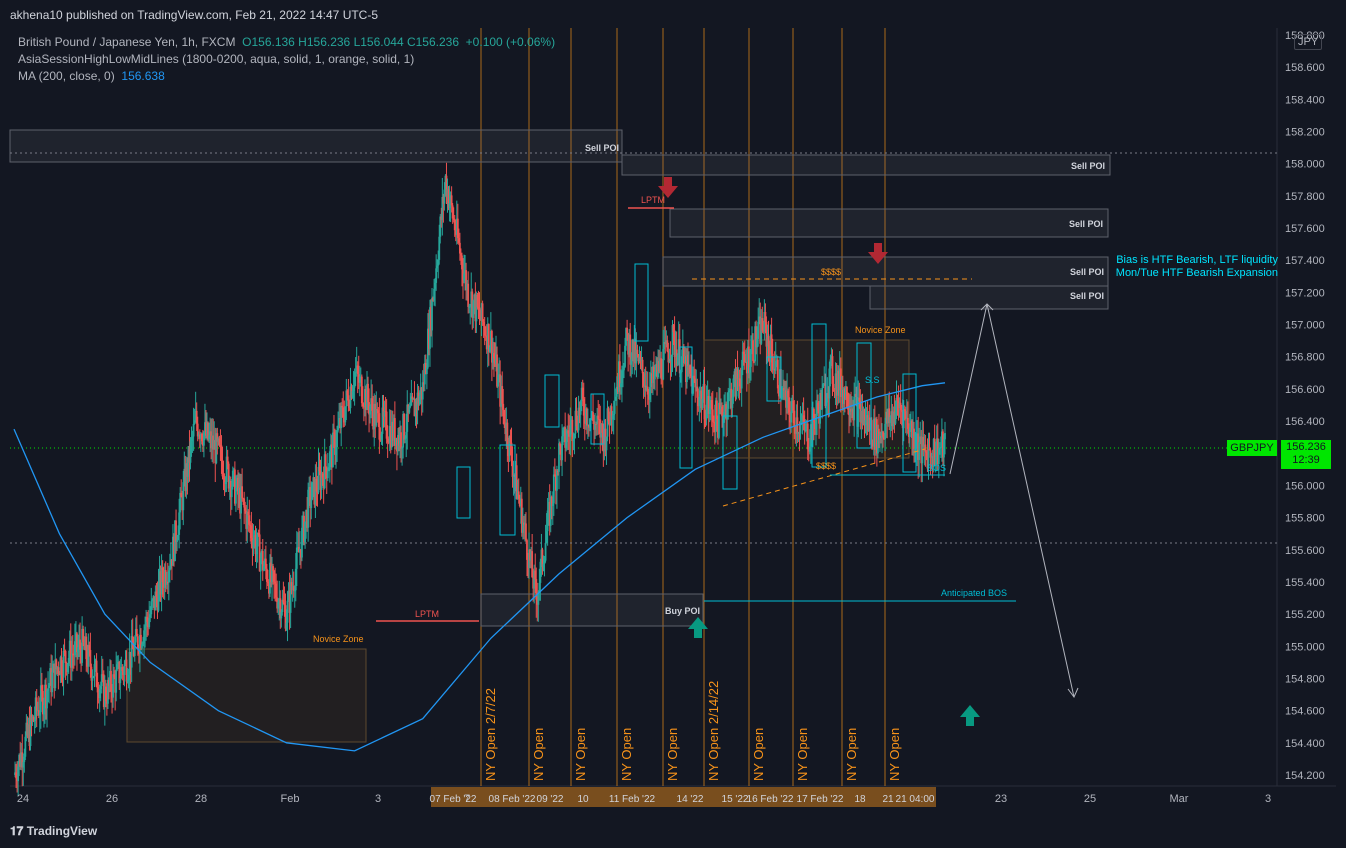 The image size is (1346, 848). What do you see at coordinates (512, 799) in the screenshot?
I see `time-highlight-label: 08 Feb '22` at bounding box center [512, 799].